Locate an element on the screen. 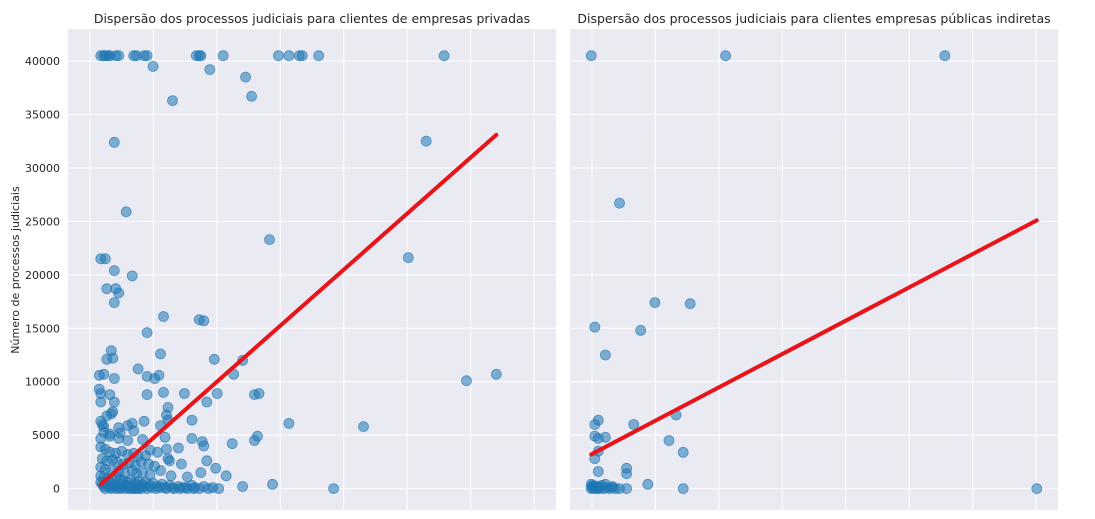 This screenshot has height=519, width=1095. y-tick-label: 40000 is located at coordinates (42, 61).